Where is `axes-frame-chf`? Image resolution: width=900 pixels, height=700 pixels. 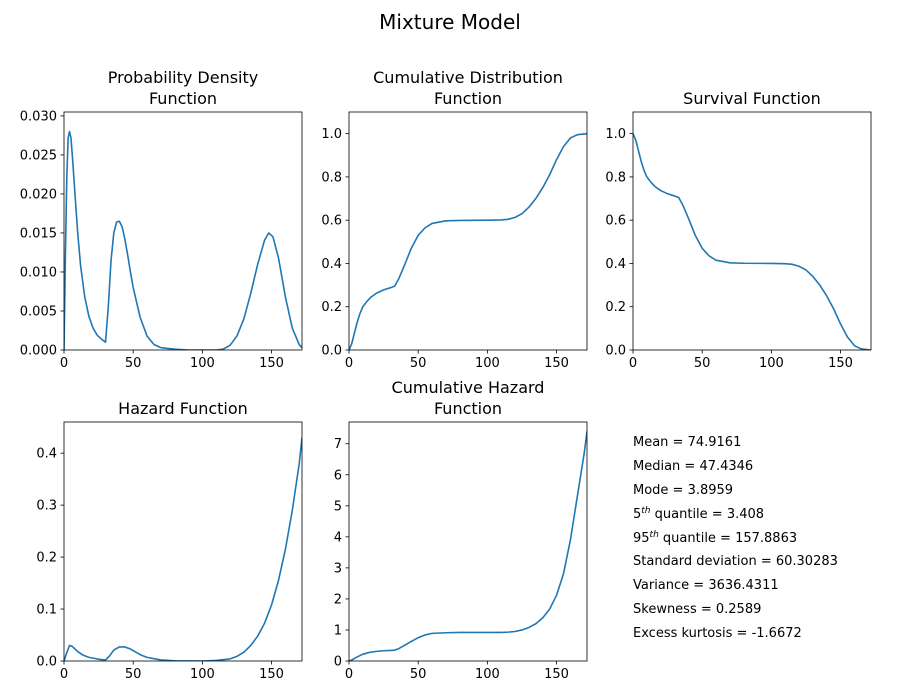 axes-frame-chf is located at coordinates (468, 541).